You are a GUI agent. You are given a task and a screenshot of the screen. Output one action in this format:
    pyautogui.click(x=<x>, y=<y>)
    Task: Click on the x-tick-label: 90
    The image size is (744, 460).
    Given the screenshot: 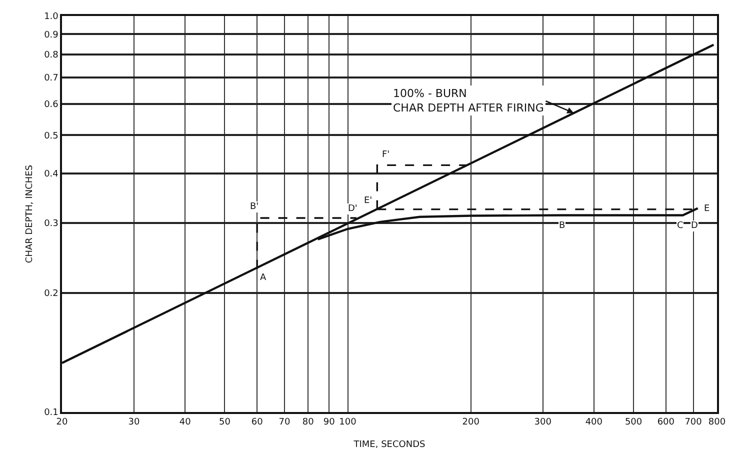 What is the action you would take?
    pyautogui.click(x=329, y=423)
    